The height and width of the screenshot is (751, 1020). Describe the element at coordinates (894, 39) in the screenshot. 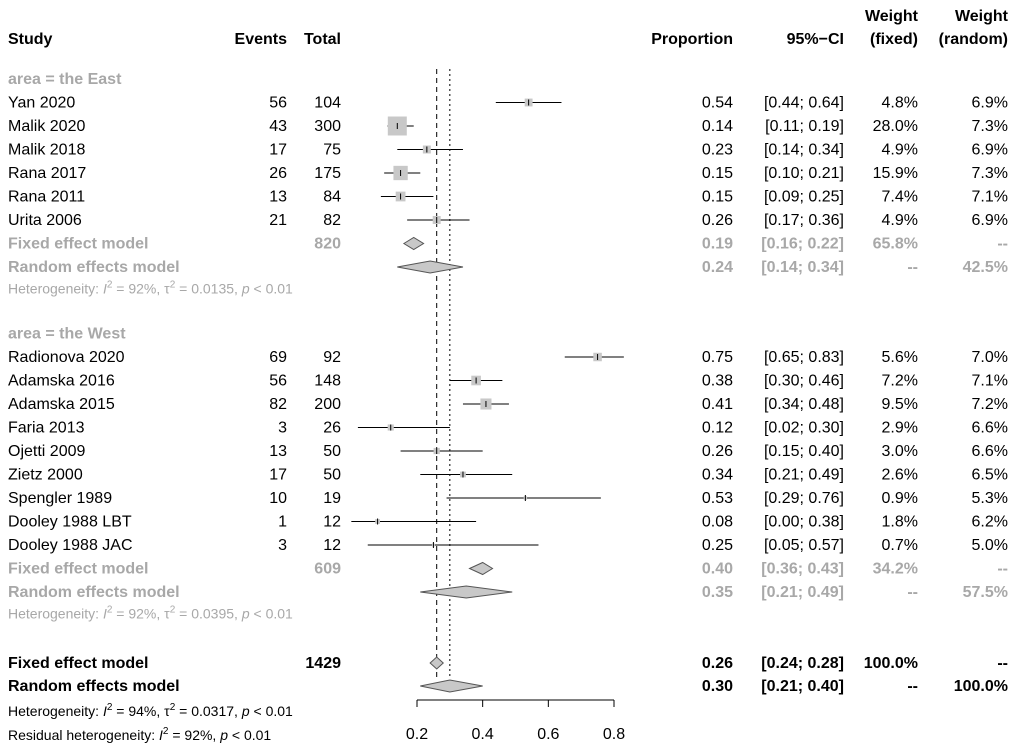

I see `header-weight-fixed-line2: (fixed)` at that location.